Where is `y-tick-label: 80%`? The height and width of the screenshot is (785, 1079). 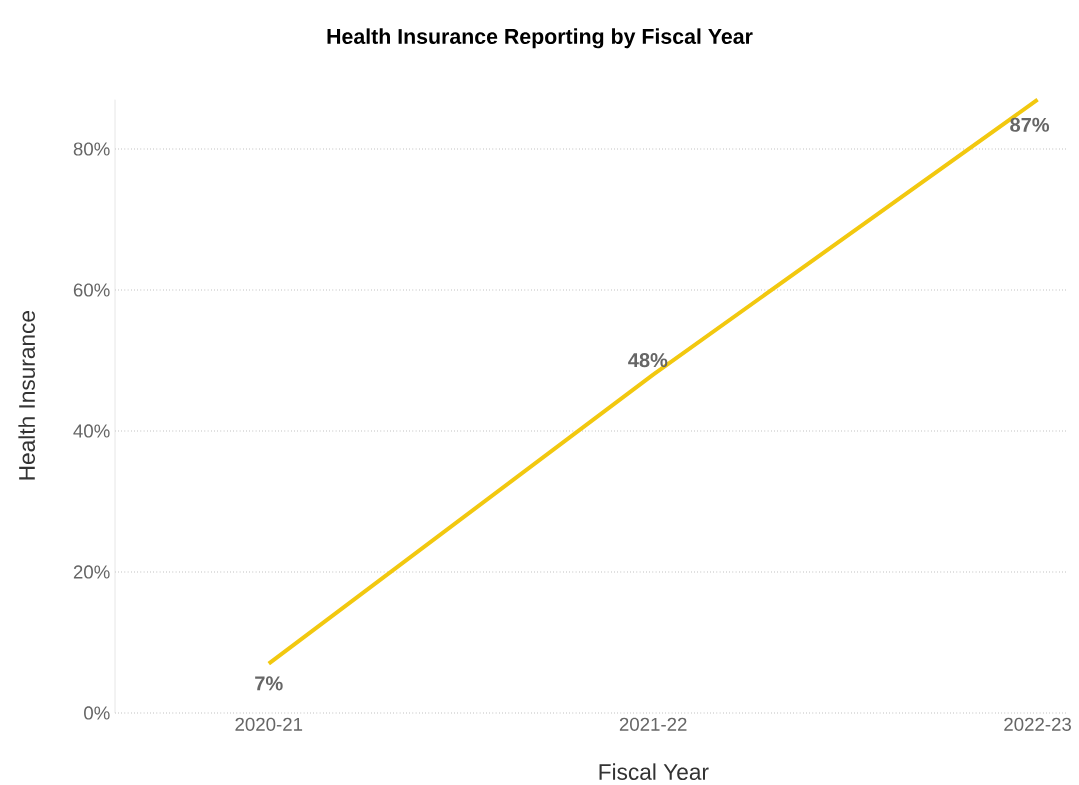
y-tick-label: 80% is located at coordinates (91, 149).